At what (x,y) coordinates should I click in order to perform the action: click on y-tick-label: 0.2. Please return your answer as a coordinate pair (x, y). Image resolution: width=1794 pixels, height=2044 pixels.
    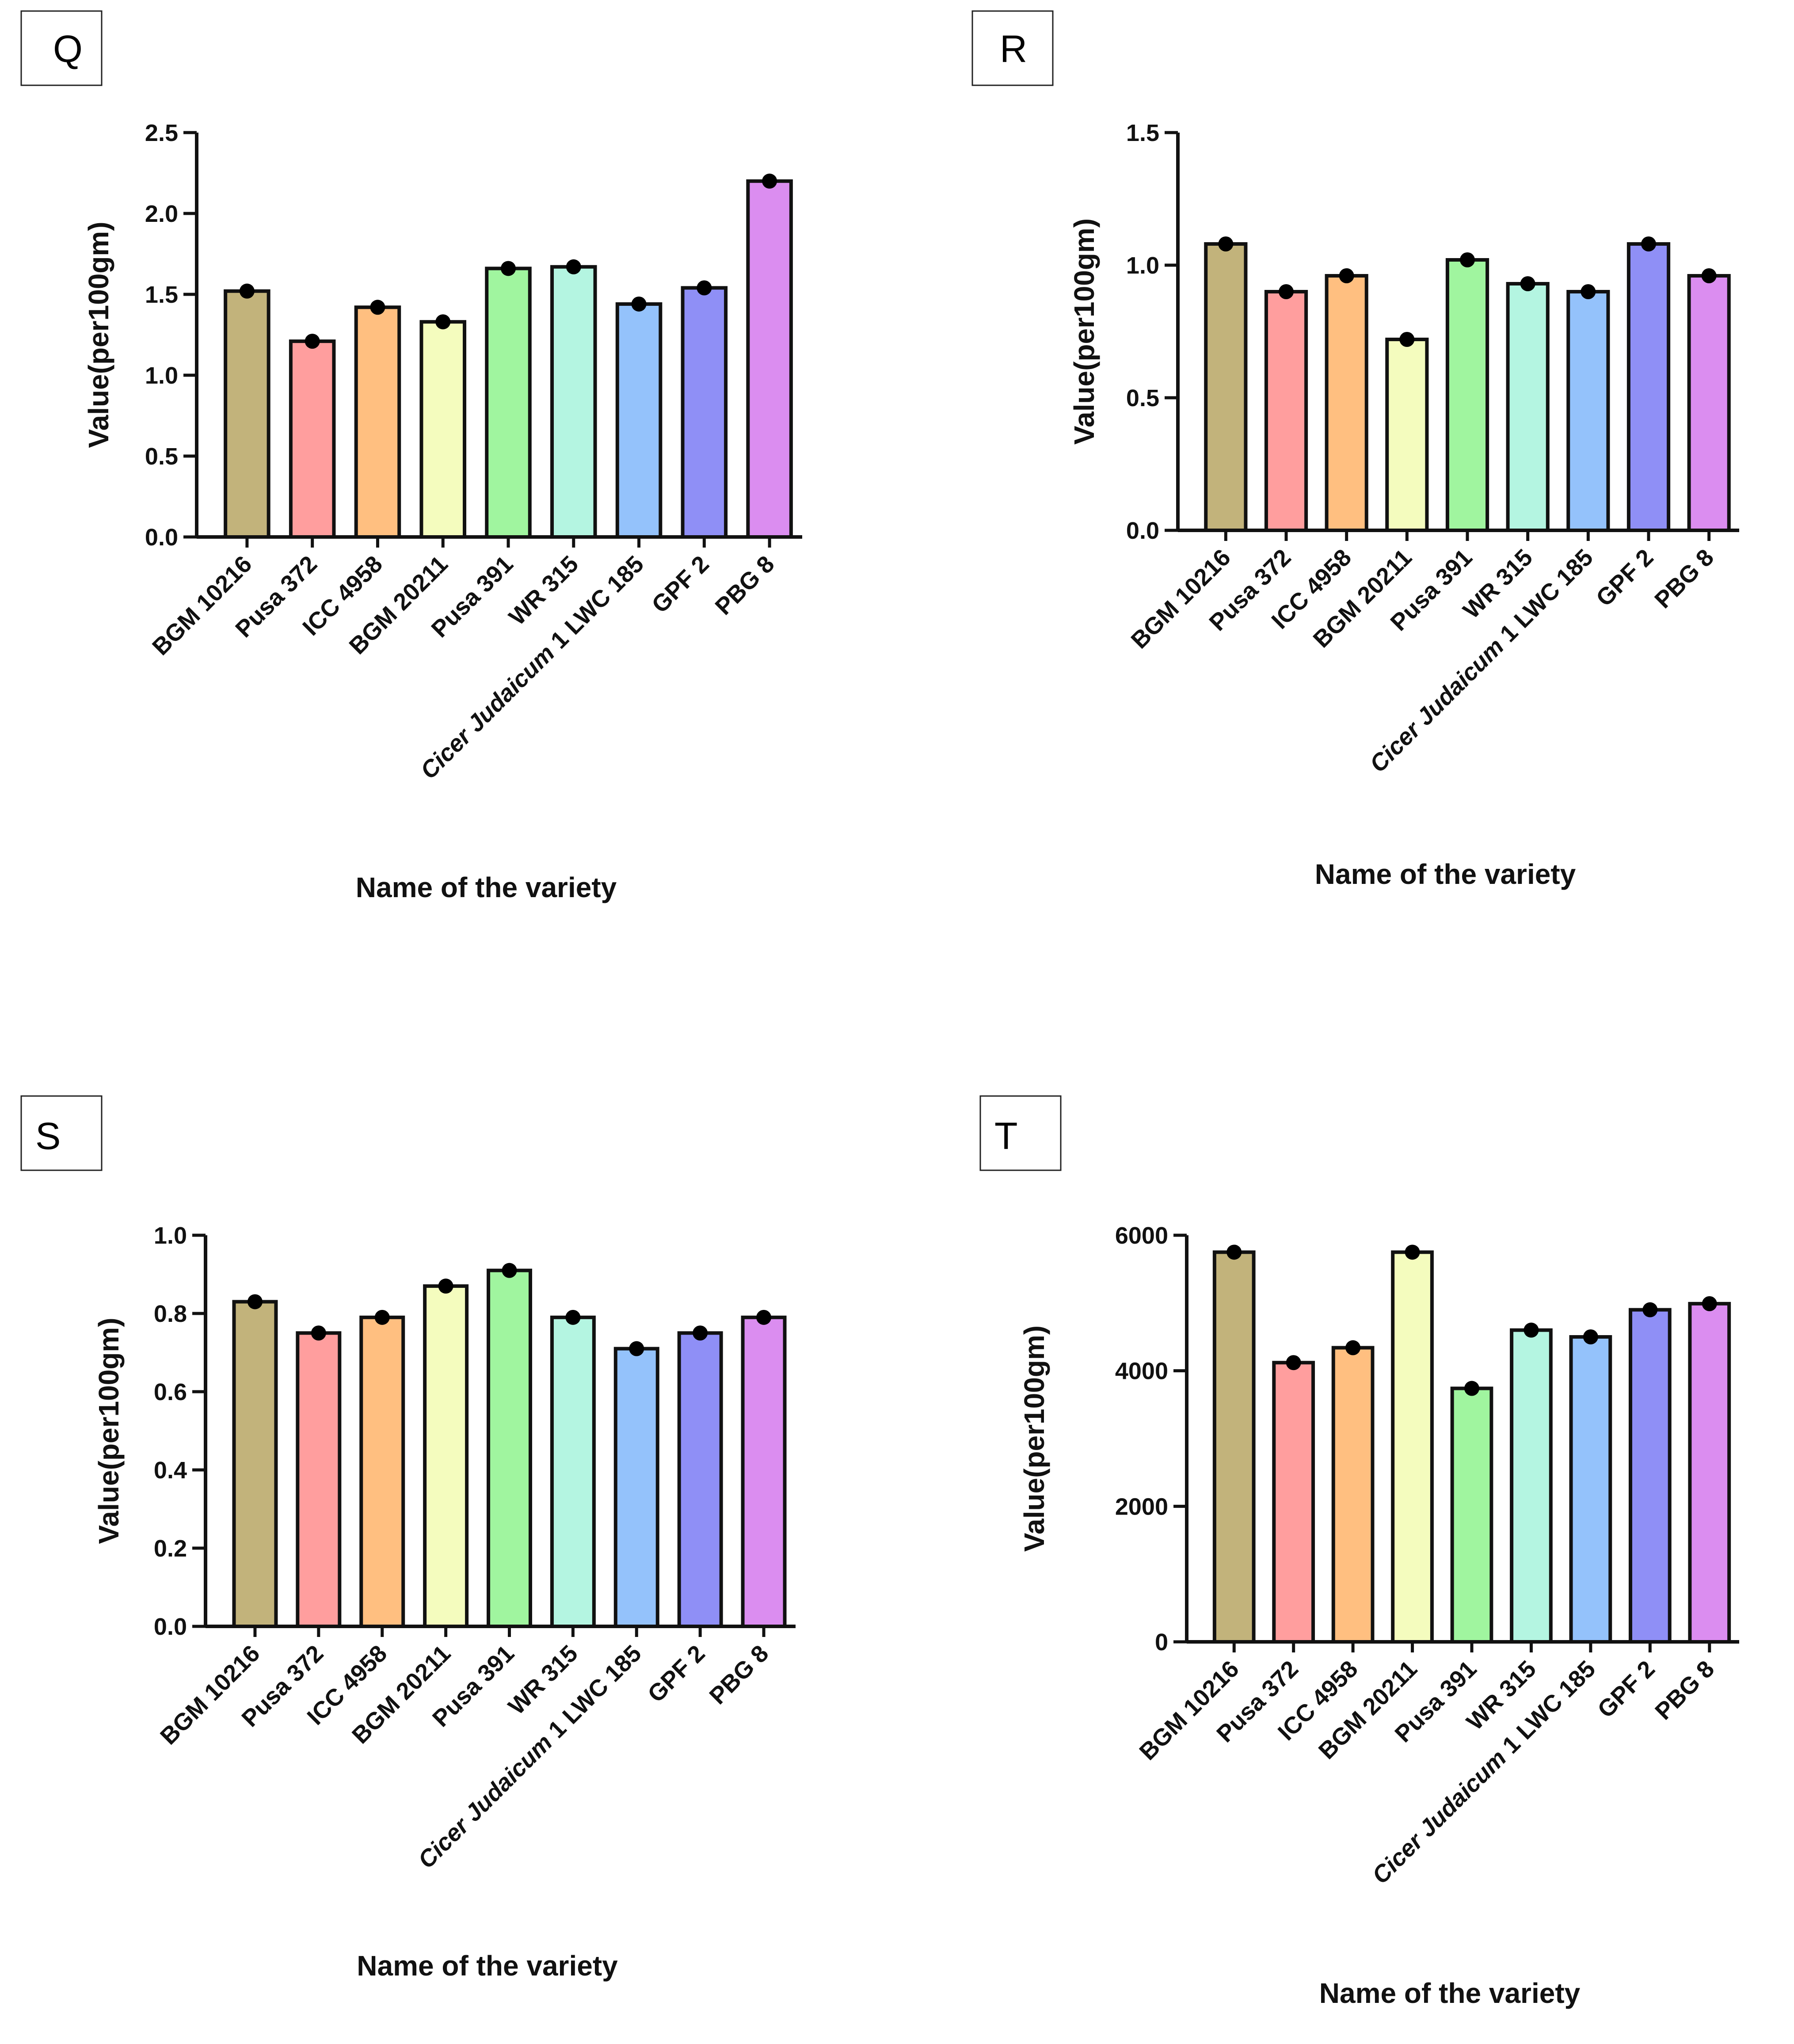
    Looking at the image, I should click on (170, 1549).